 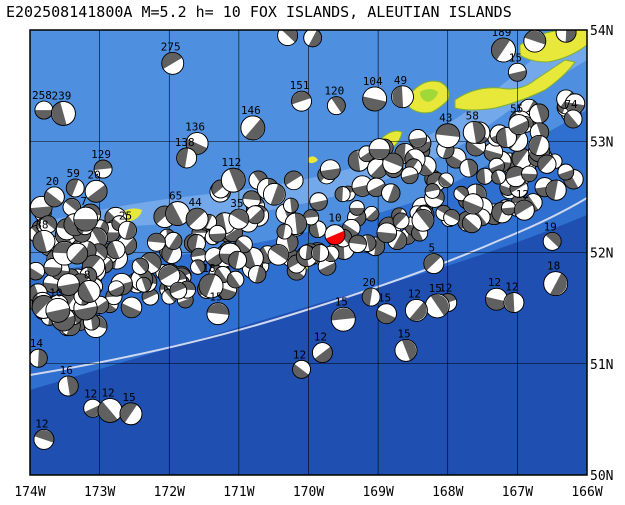 What do you see at coordinates (334, 91) in the screenshot?
I see `depth-label: 120` at bounding box center [334, 91].